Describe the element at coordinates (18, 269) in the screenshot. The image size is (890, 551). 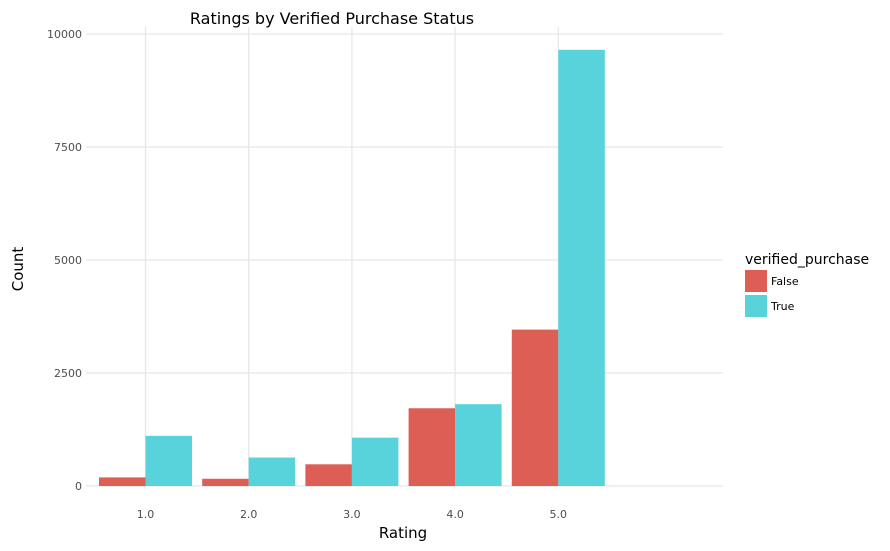
I see `y-axis-title: Count` at that location.